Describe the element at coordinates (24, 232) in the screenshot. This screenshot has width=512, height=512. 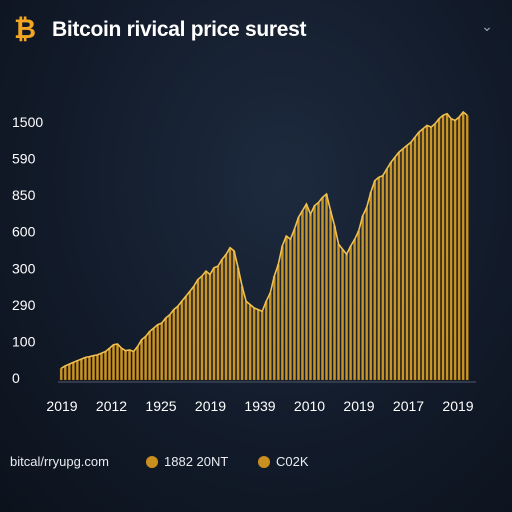
I see `y-tick-label: 600` at that location.